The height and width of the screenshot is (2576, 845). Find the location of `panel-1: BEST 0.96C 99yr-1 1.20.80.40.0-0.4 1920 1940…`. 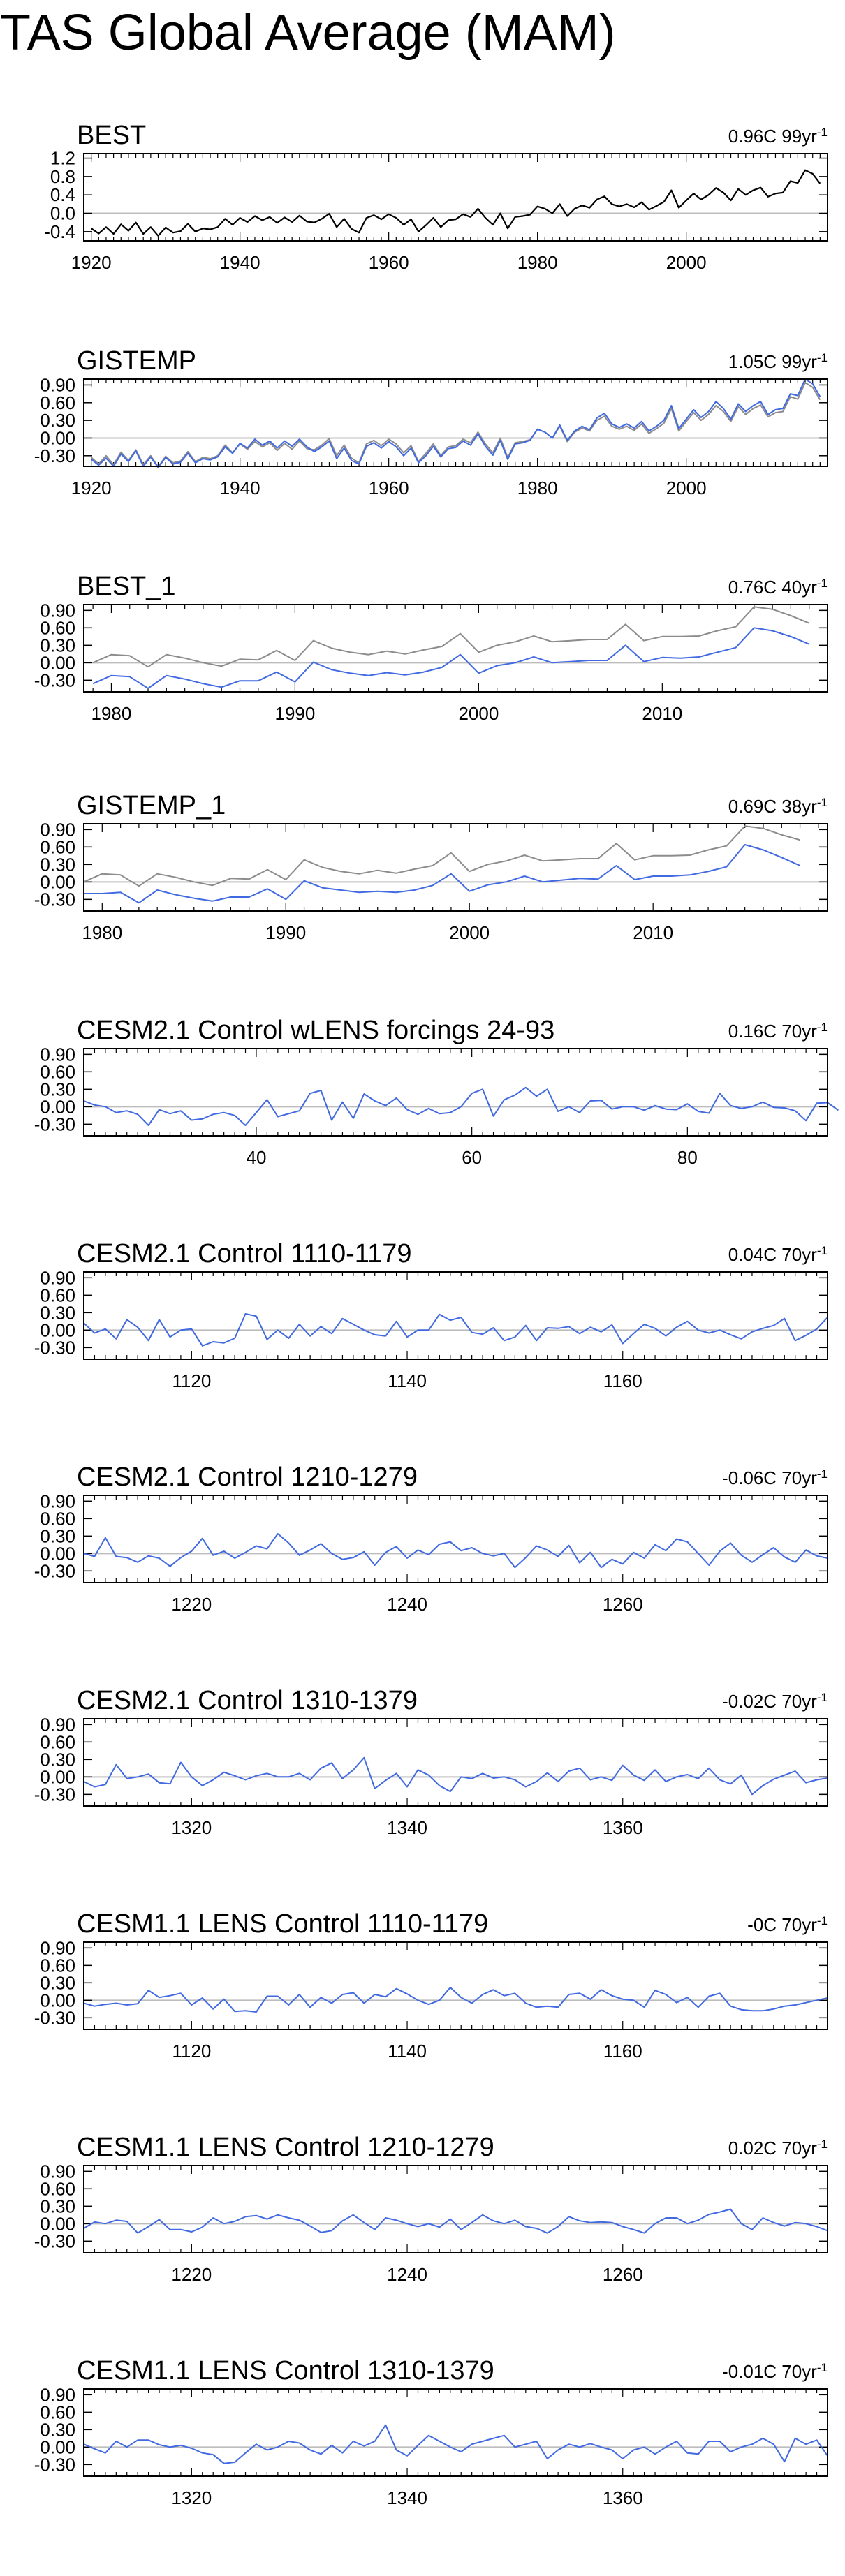

panel-1: BEST 0.96C 99yr-1 1.20.80.40.0-0.4 1920 1940… is located at coordinates (436, 197).